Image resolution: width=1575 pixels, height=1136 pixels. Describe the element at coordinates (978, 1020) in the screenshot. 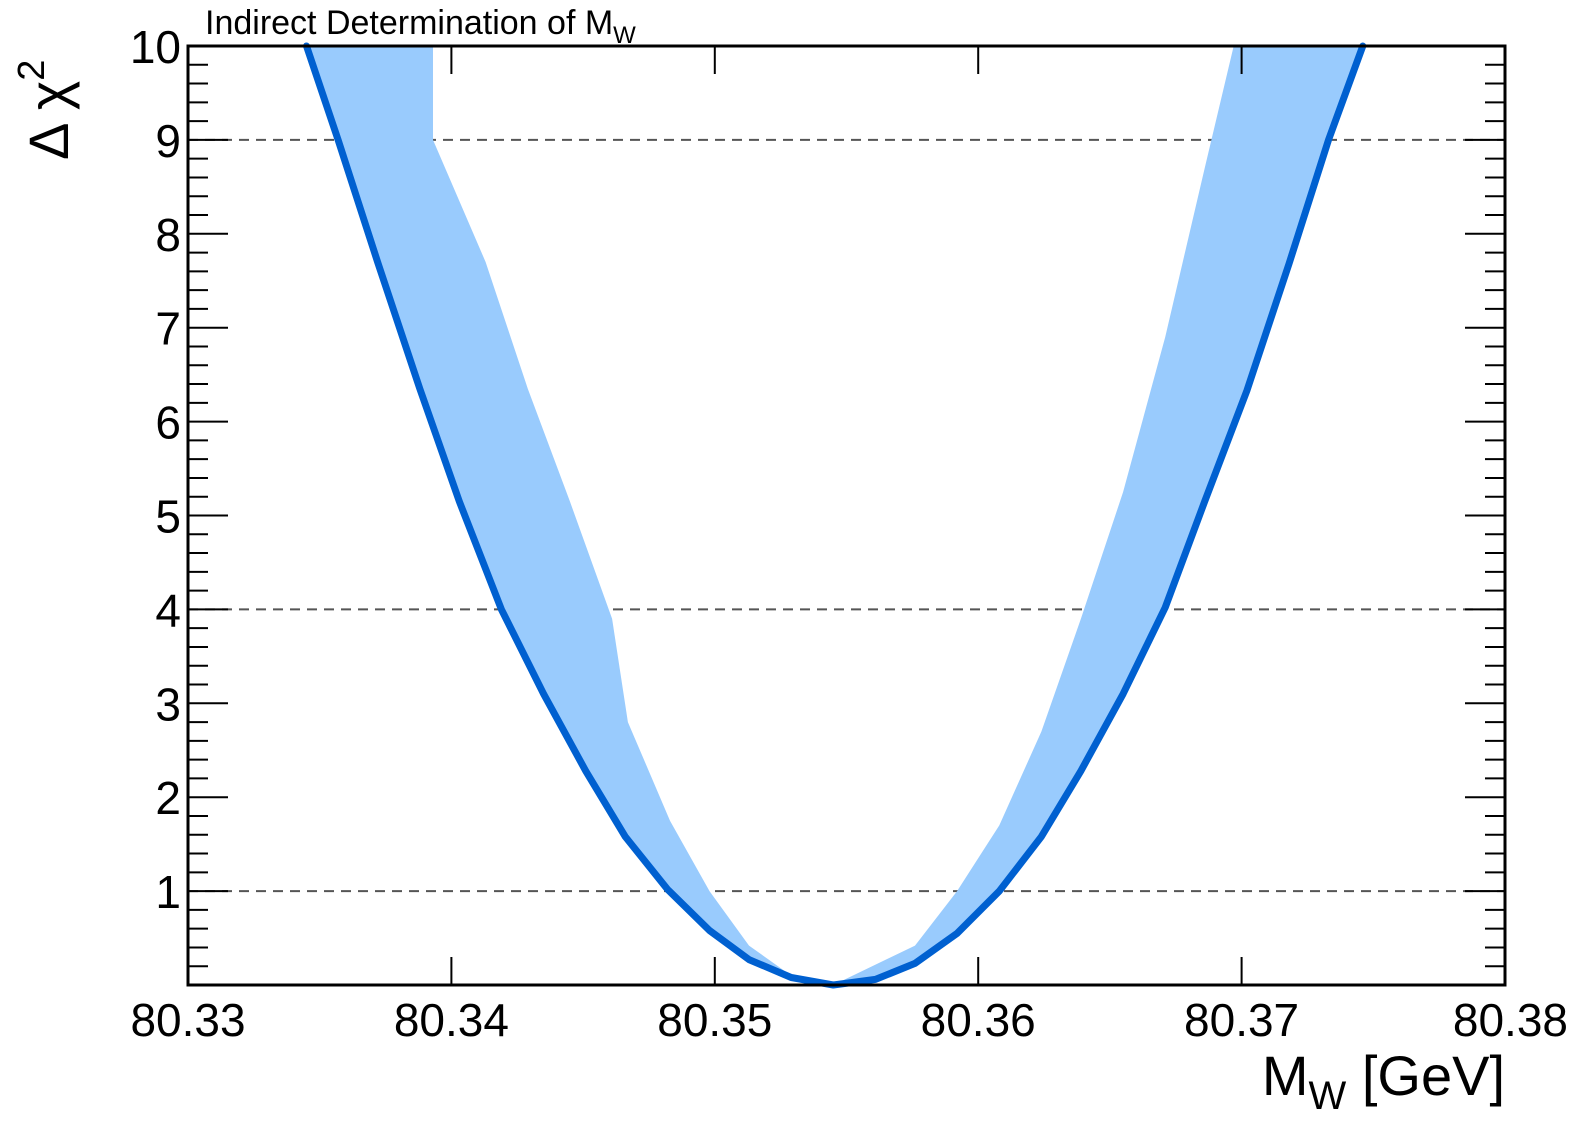

I see `x-tick-label: 80.36` at that location.